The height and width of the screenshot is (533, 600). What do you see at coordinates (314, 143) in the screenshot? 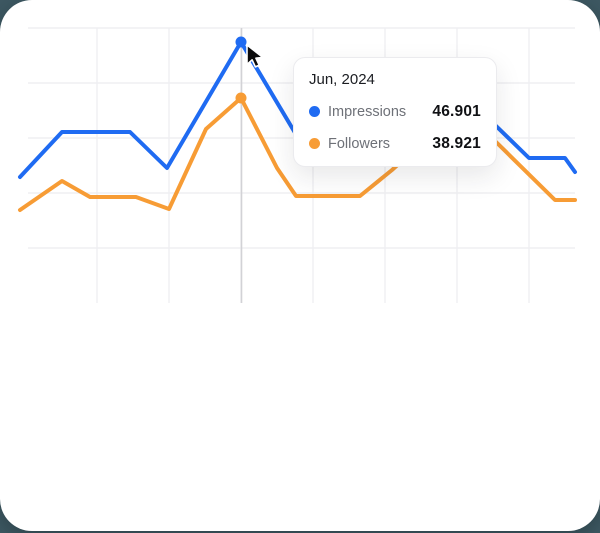
I see `followers-series-dot-icon` at bounding box center [314, 143].